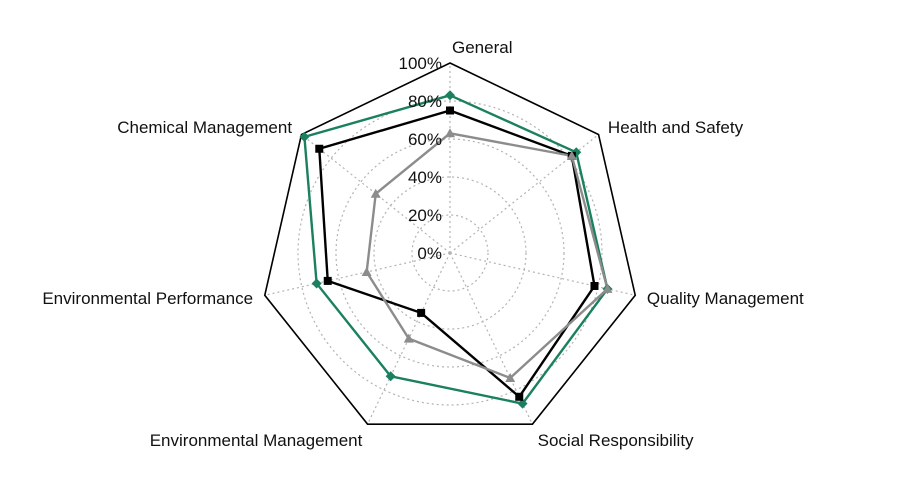 This screenshot has width=900, height=500. I want to click on tick-label-80: 80%, so click(425, 101).